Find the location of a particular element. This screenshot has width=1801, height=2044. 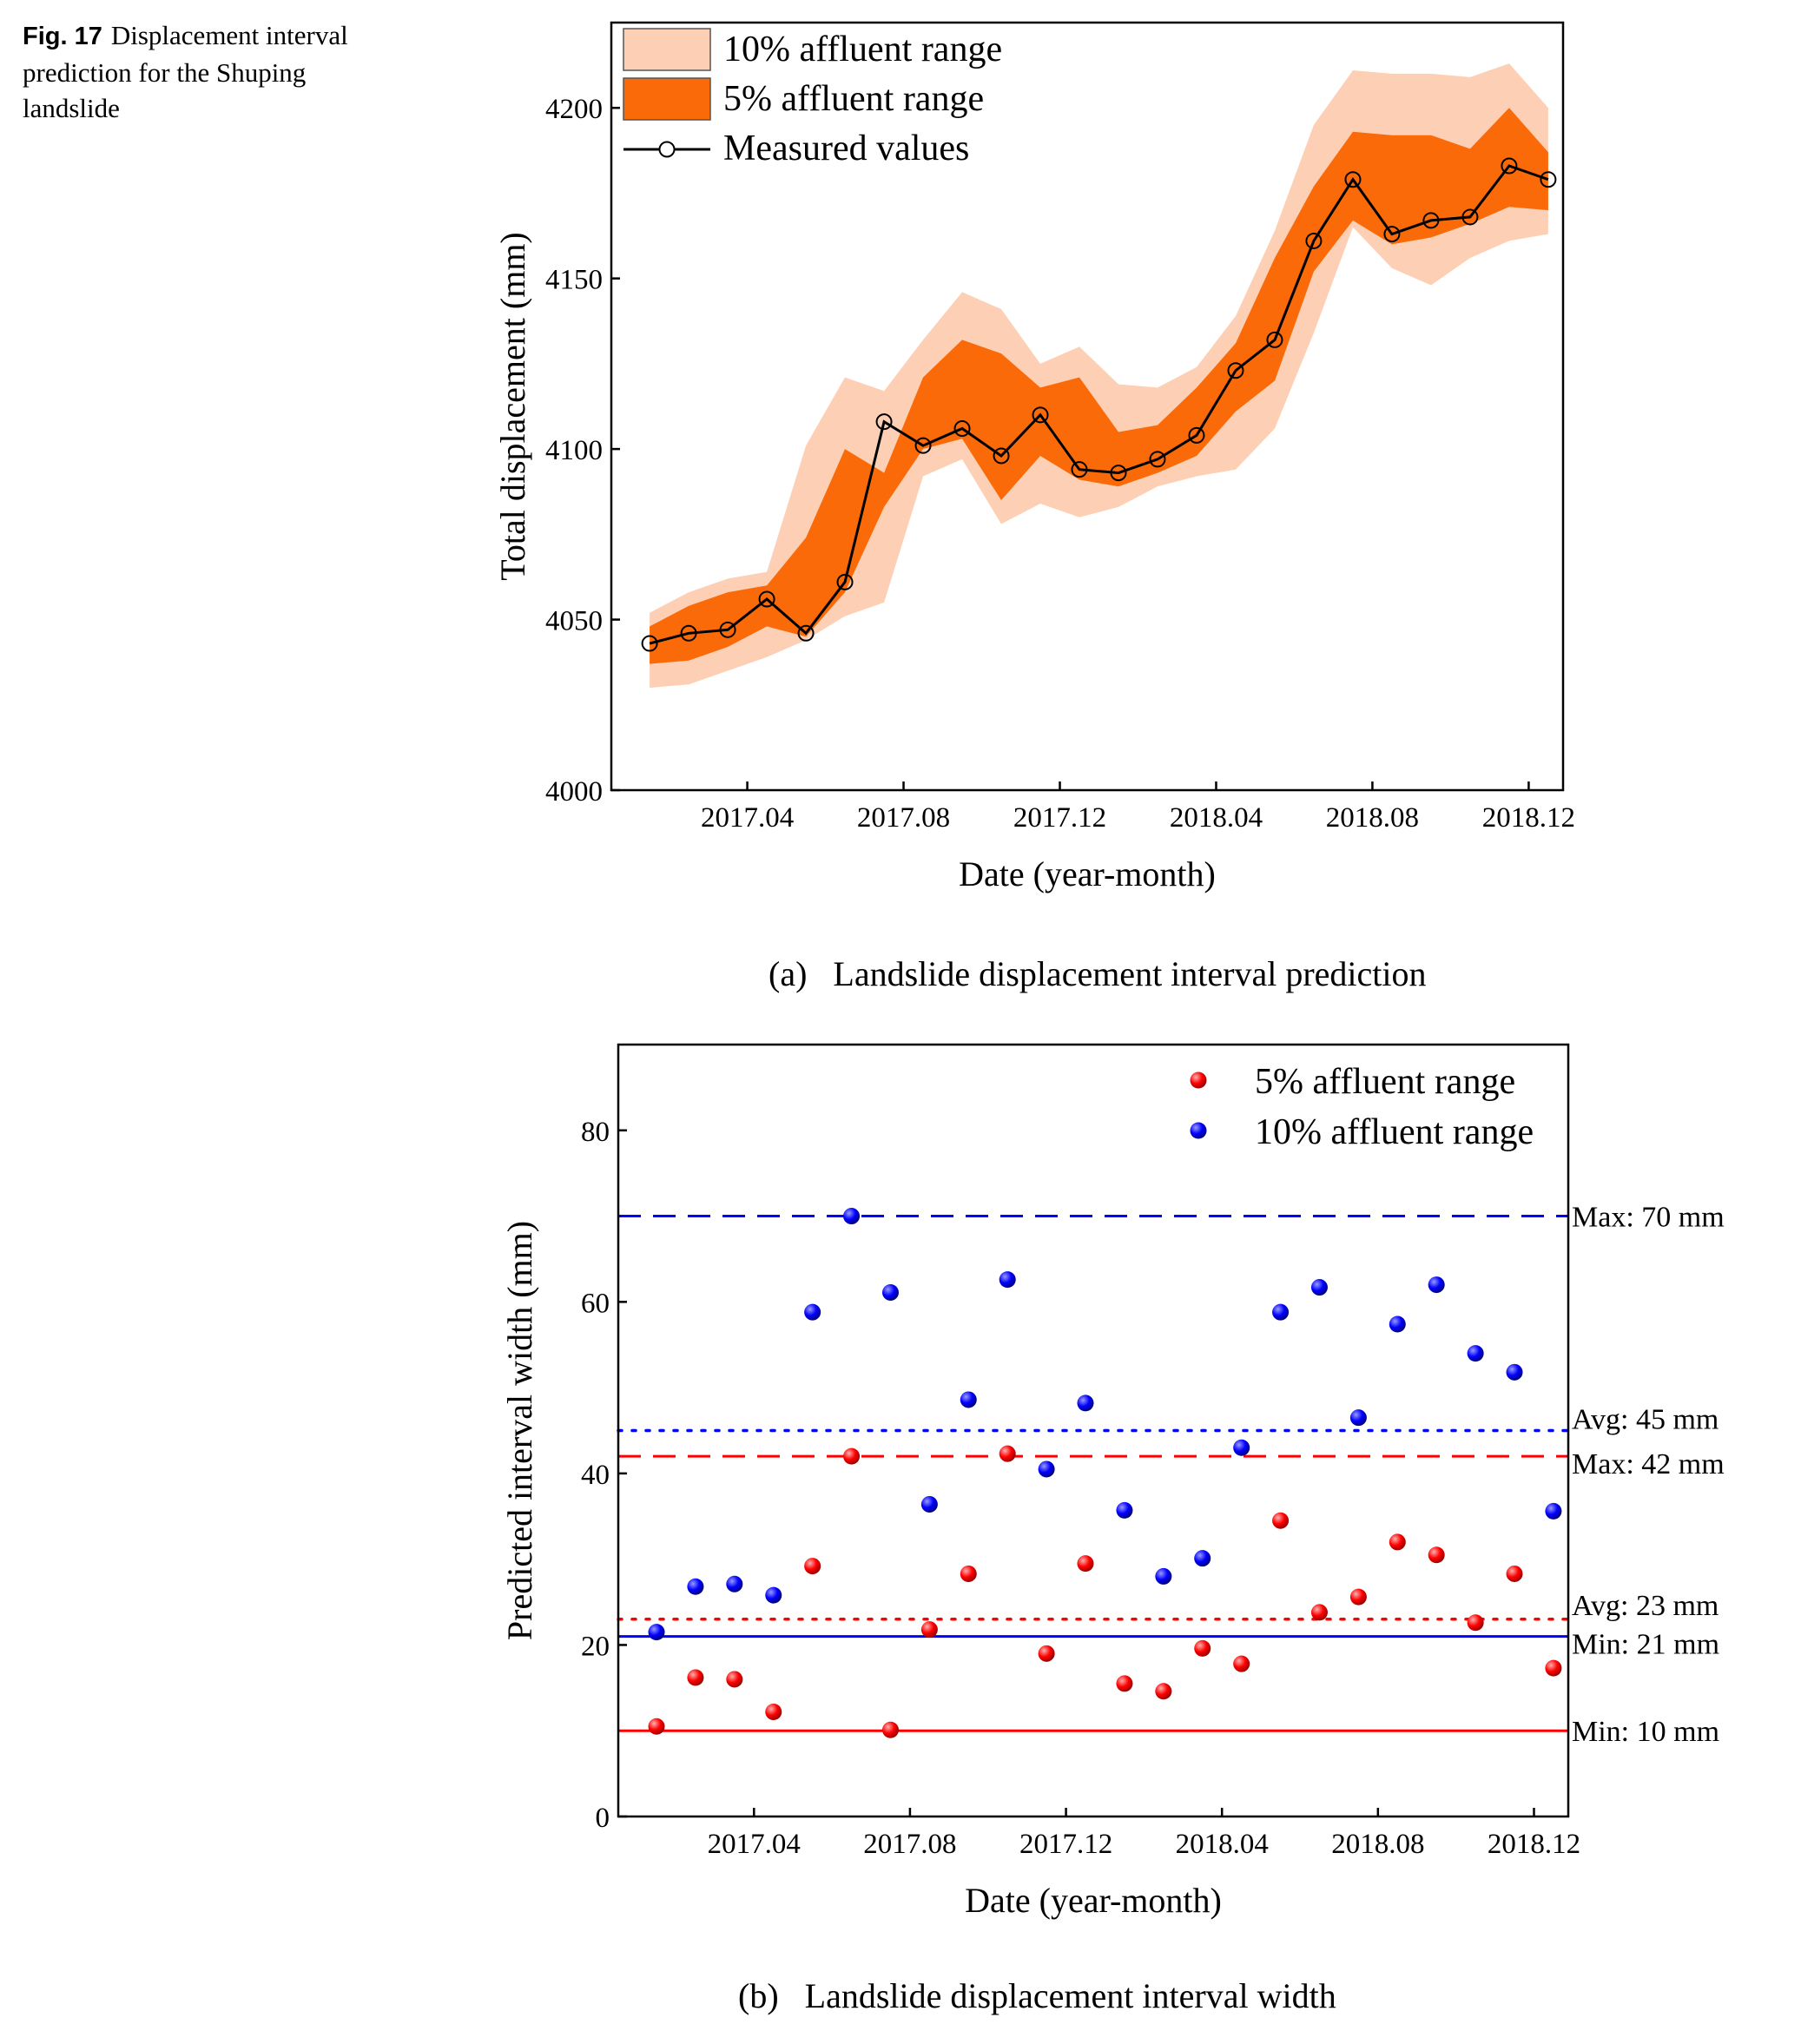

a-y-tick-label: 4000 is located at coordinates (574, 792).